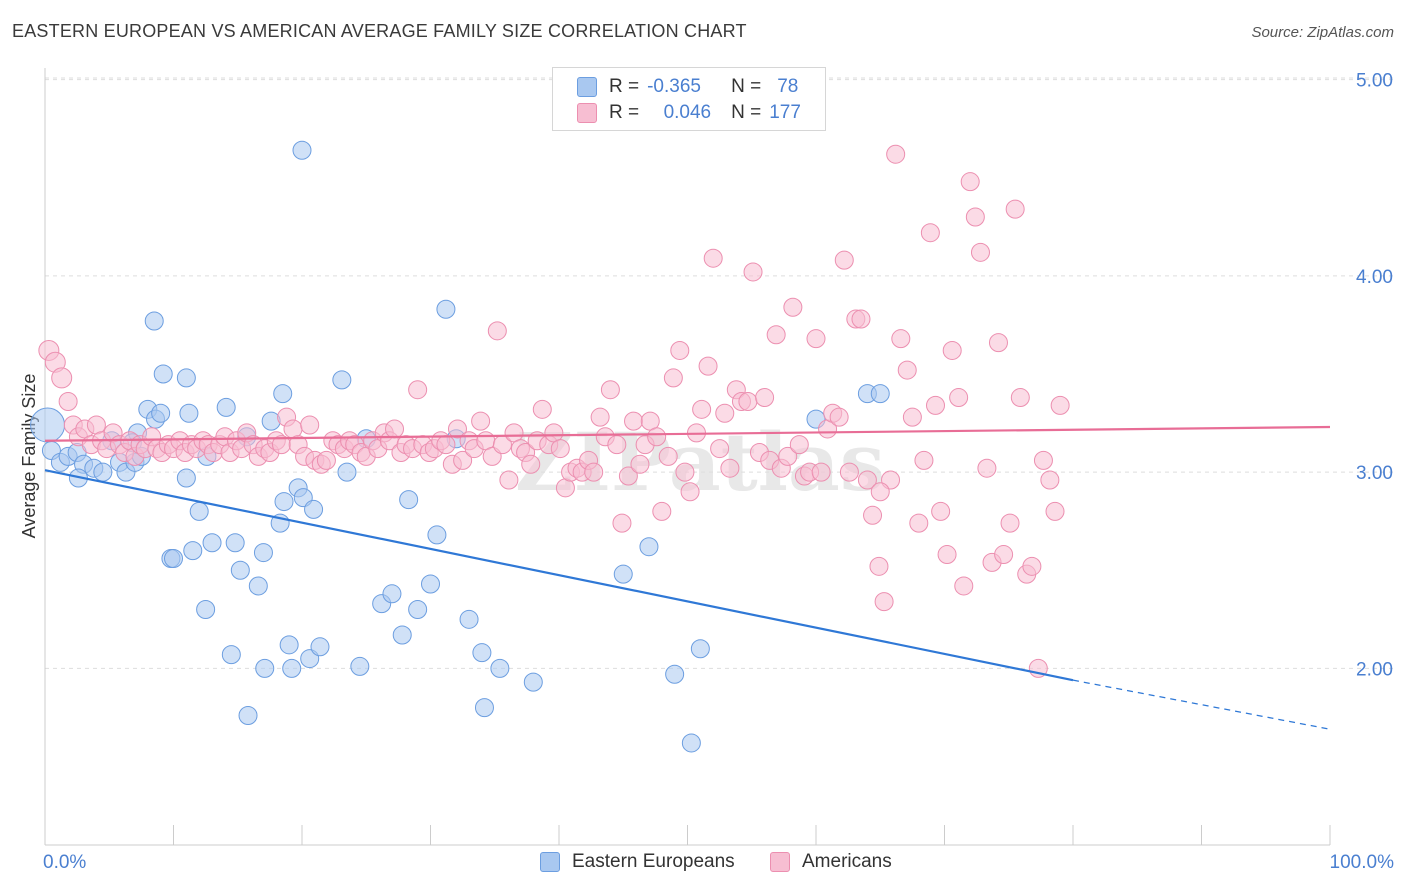 Image resolution: width=1406 pixels, height=892 pixels. What do you see at coordinates (687, 112) in the screenshot?
I see `r-value: 0.046` at bounding box center [687, 112].